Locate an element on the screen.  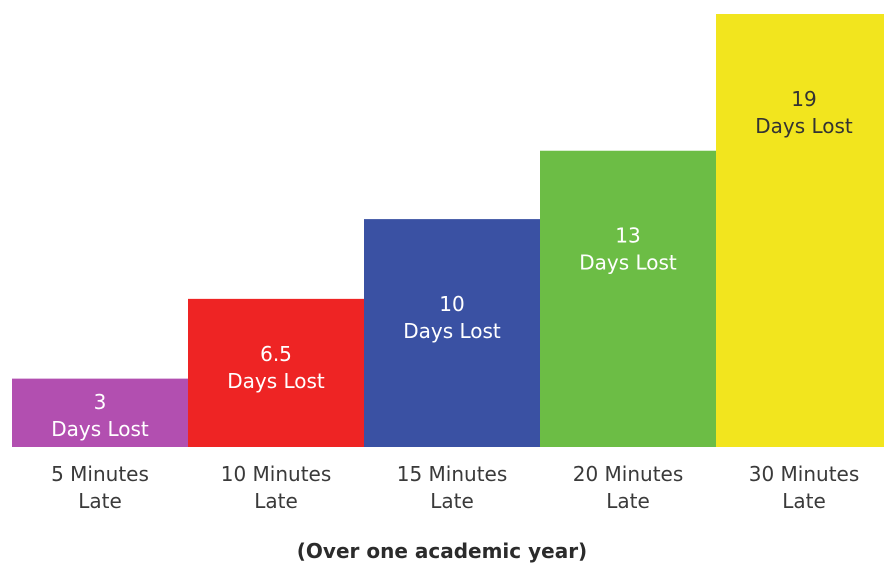
bar-value-label: 13 is located at coordinates (627, 236).